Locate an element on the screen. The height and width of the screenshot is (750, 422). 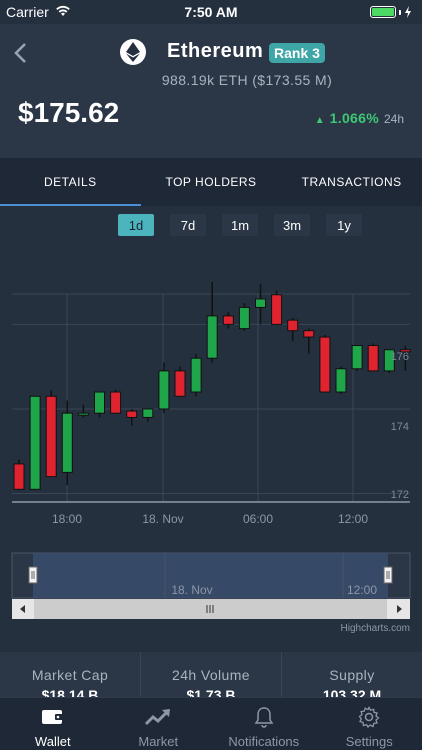
back-button is located at coordinates (20, 53).